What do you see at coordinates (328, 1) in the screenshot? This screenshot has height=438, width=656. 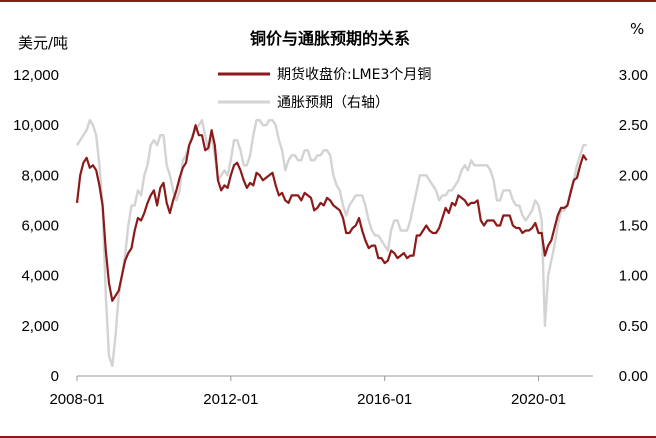 I see `top-rule` at bounding box center [328, 1].